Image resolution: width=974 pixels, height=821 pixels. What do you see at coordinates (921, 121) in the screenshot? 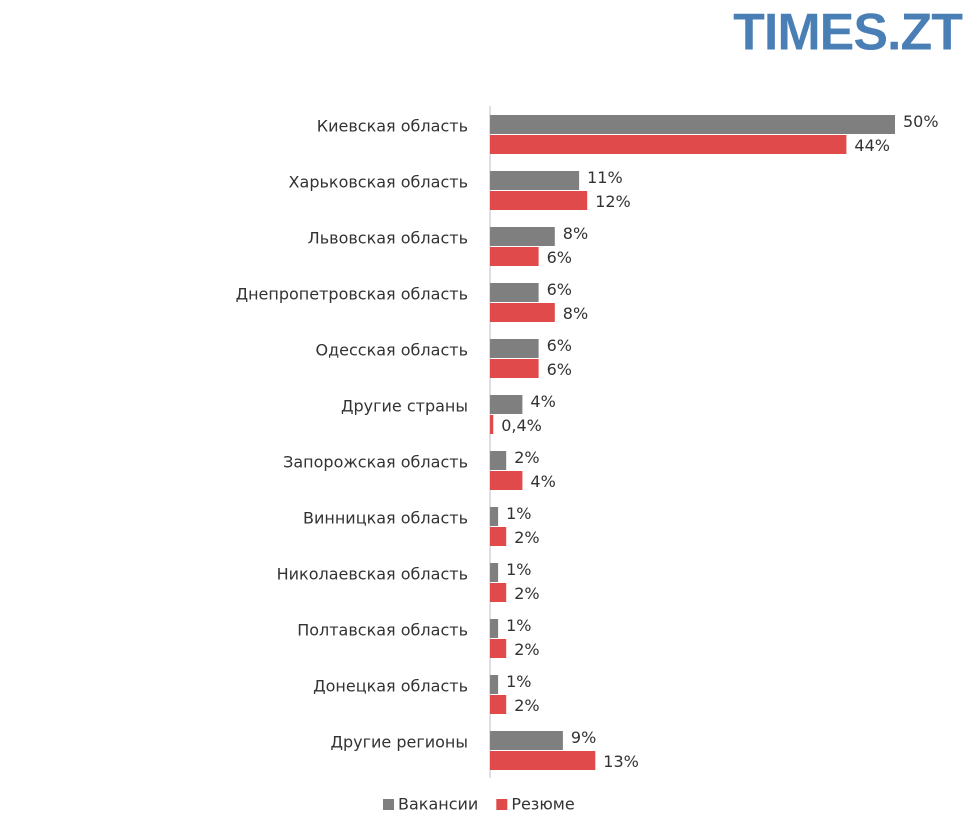
I see `value-label: 50%` at bounding box center [921, 121].